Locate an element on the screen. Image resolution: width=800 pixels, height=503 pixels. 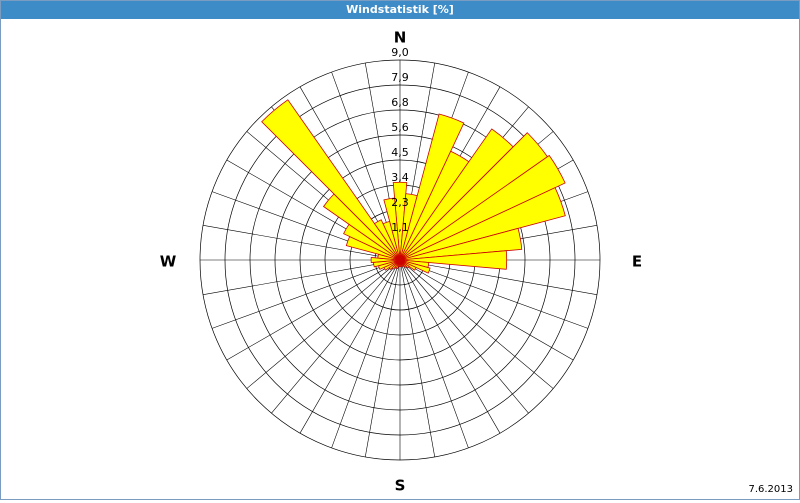
radial-tick-label: 6,8 is located at coordinates (400, 102).